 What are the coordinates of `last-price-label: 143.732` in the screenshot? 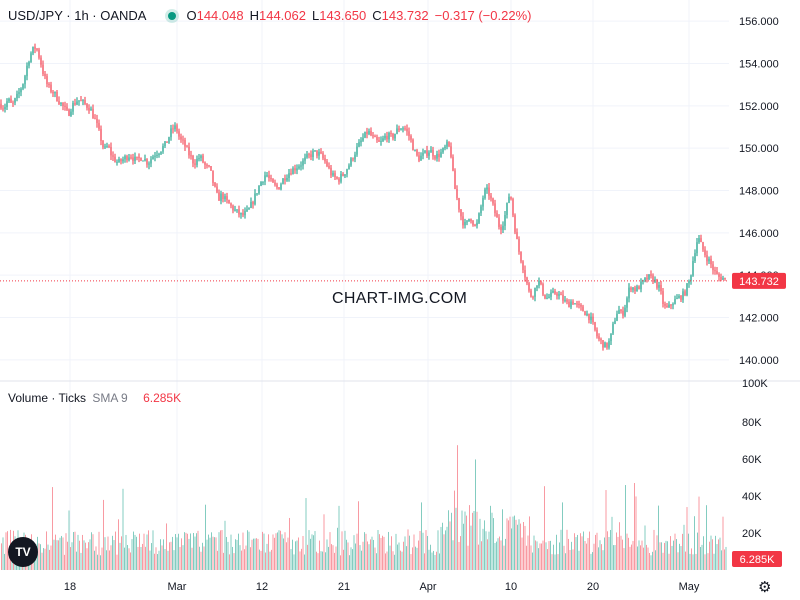 It's located at (759, 280).